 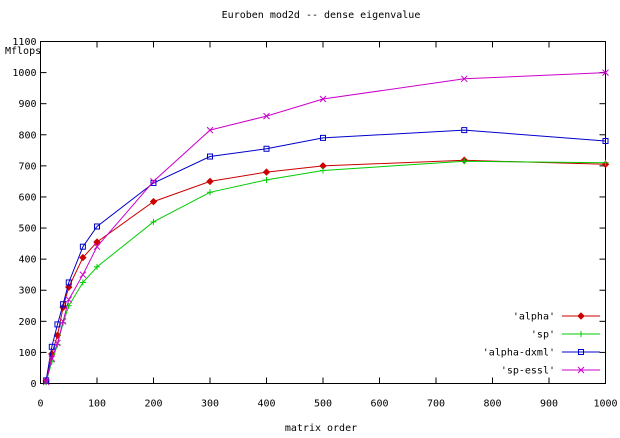 I want to click on legend: 'alpha' 'sp' 'alpha-dxml' 'sp-essl', so click(x=541, y=344).